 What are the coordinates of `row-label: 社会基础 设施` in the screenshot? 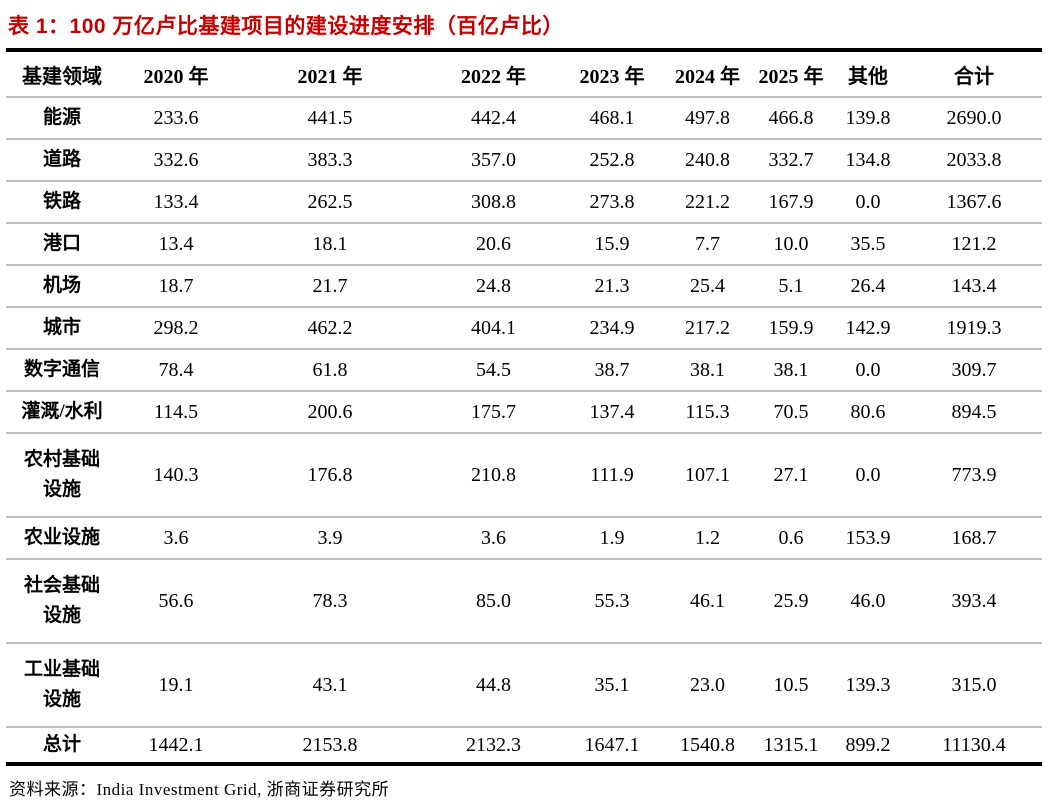 It's located at (62, 601).